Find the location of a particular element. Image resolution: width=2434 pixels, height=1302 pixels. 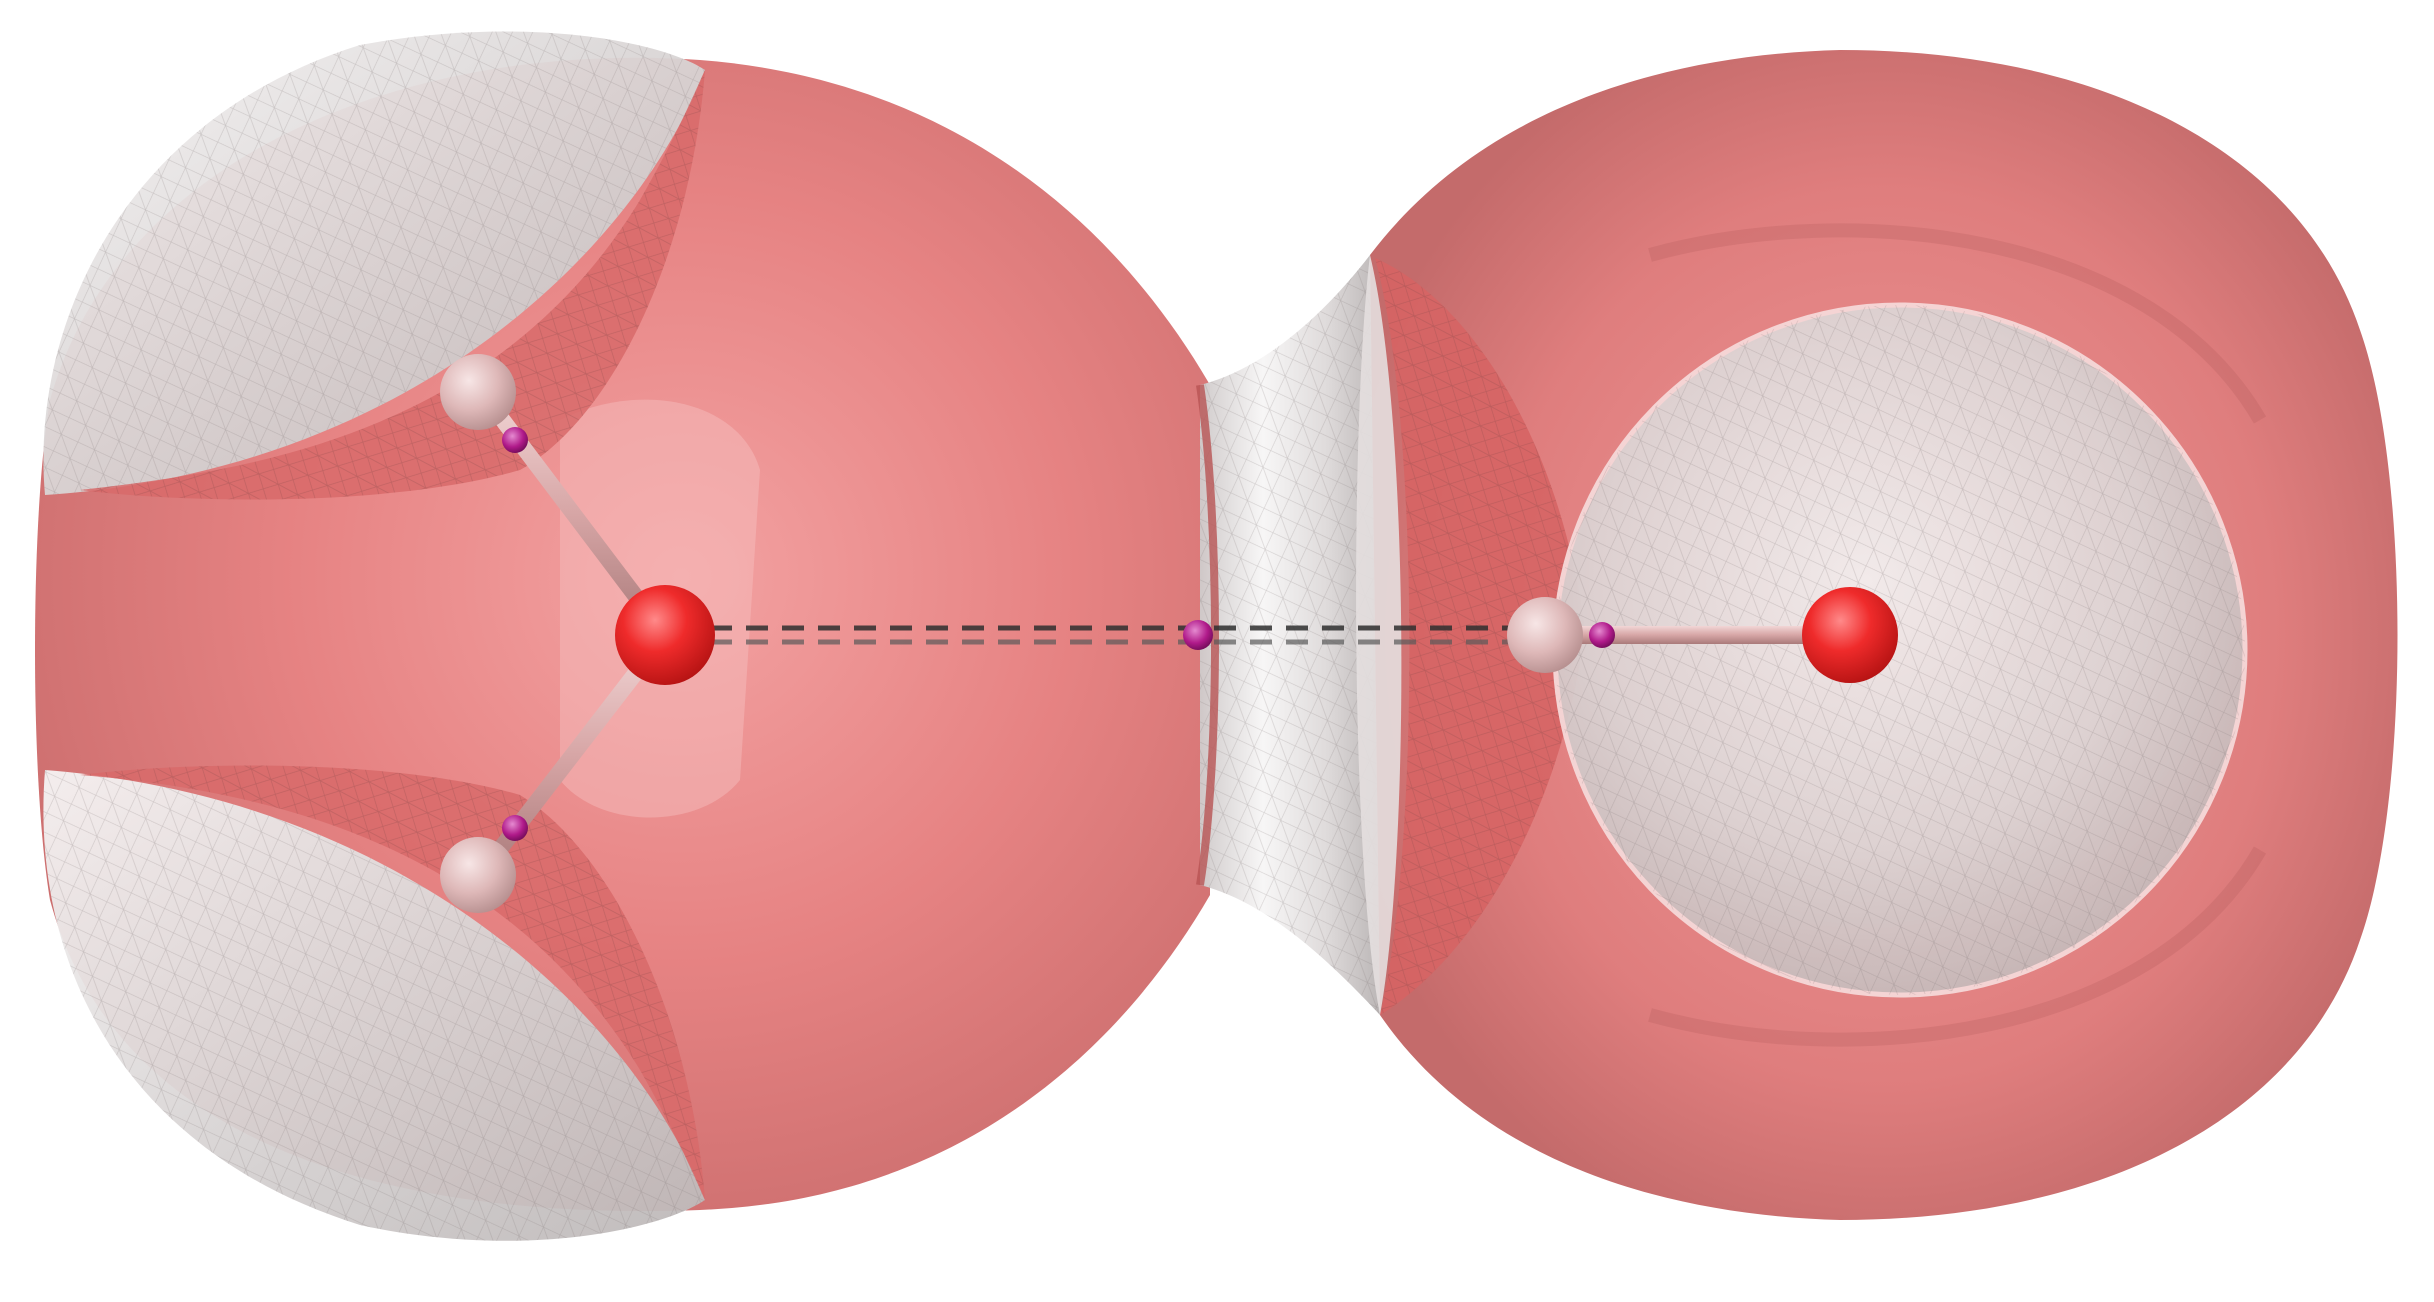

upper-hydrogen-cap-mesh is located at coordinates (374, 263).